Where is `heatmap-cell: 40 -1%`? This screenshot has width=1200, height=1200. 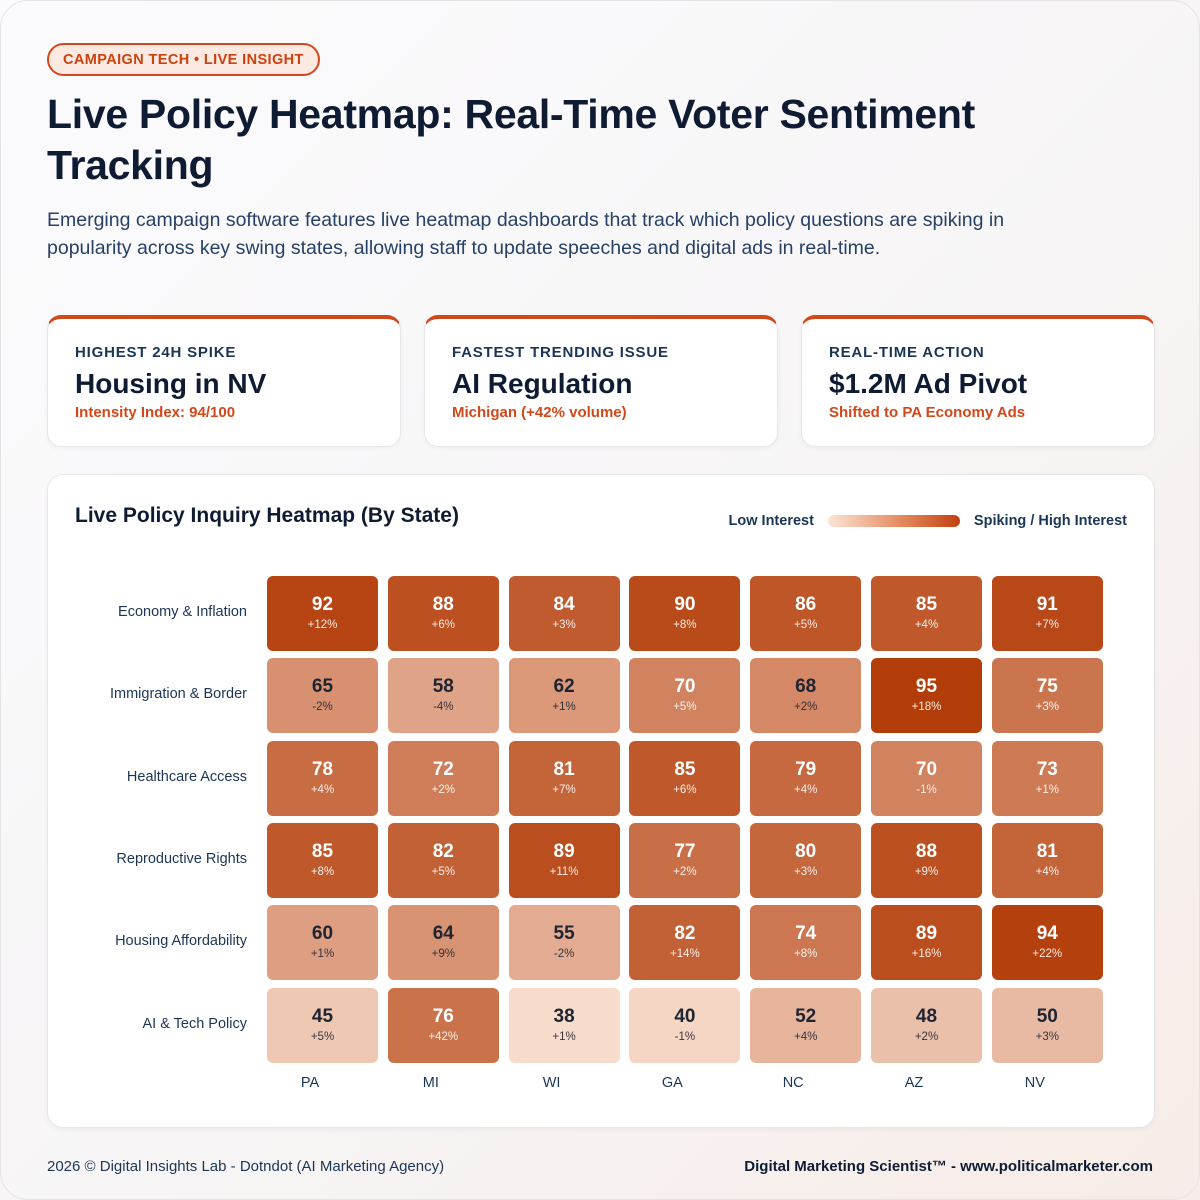
heatmap-cell: 40 -1% is located at coordinates (685, 1025).